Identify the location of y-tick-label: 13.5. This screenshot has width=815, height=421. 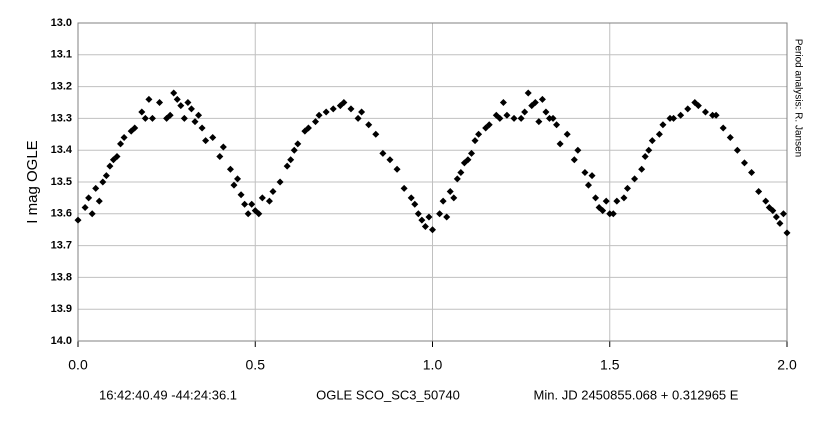
(61, 182).